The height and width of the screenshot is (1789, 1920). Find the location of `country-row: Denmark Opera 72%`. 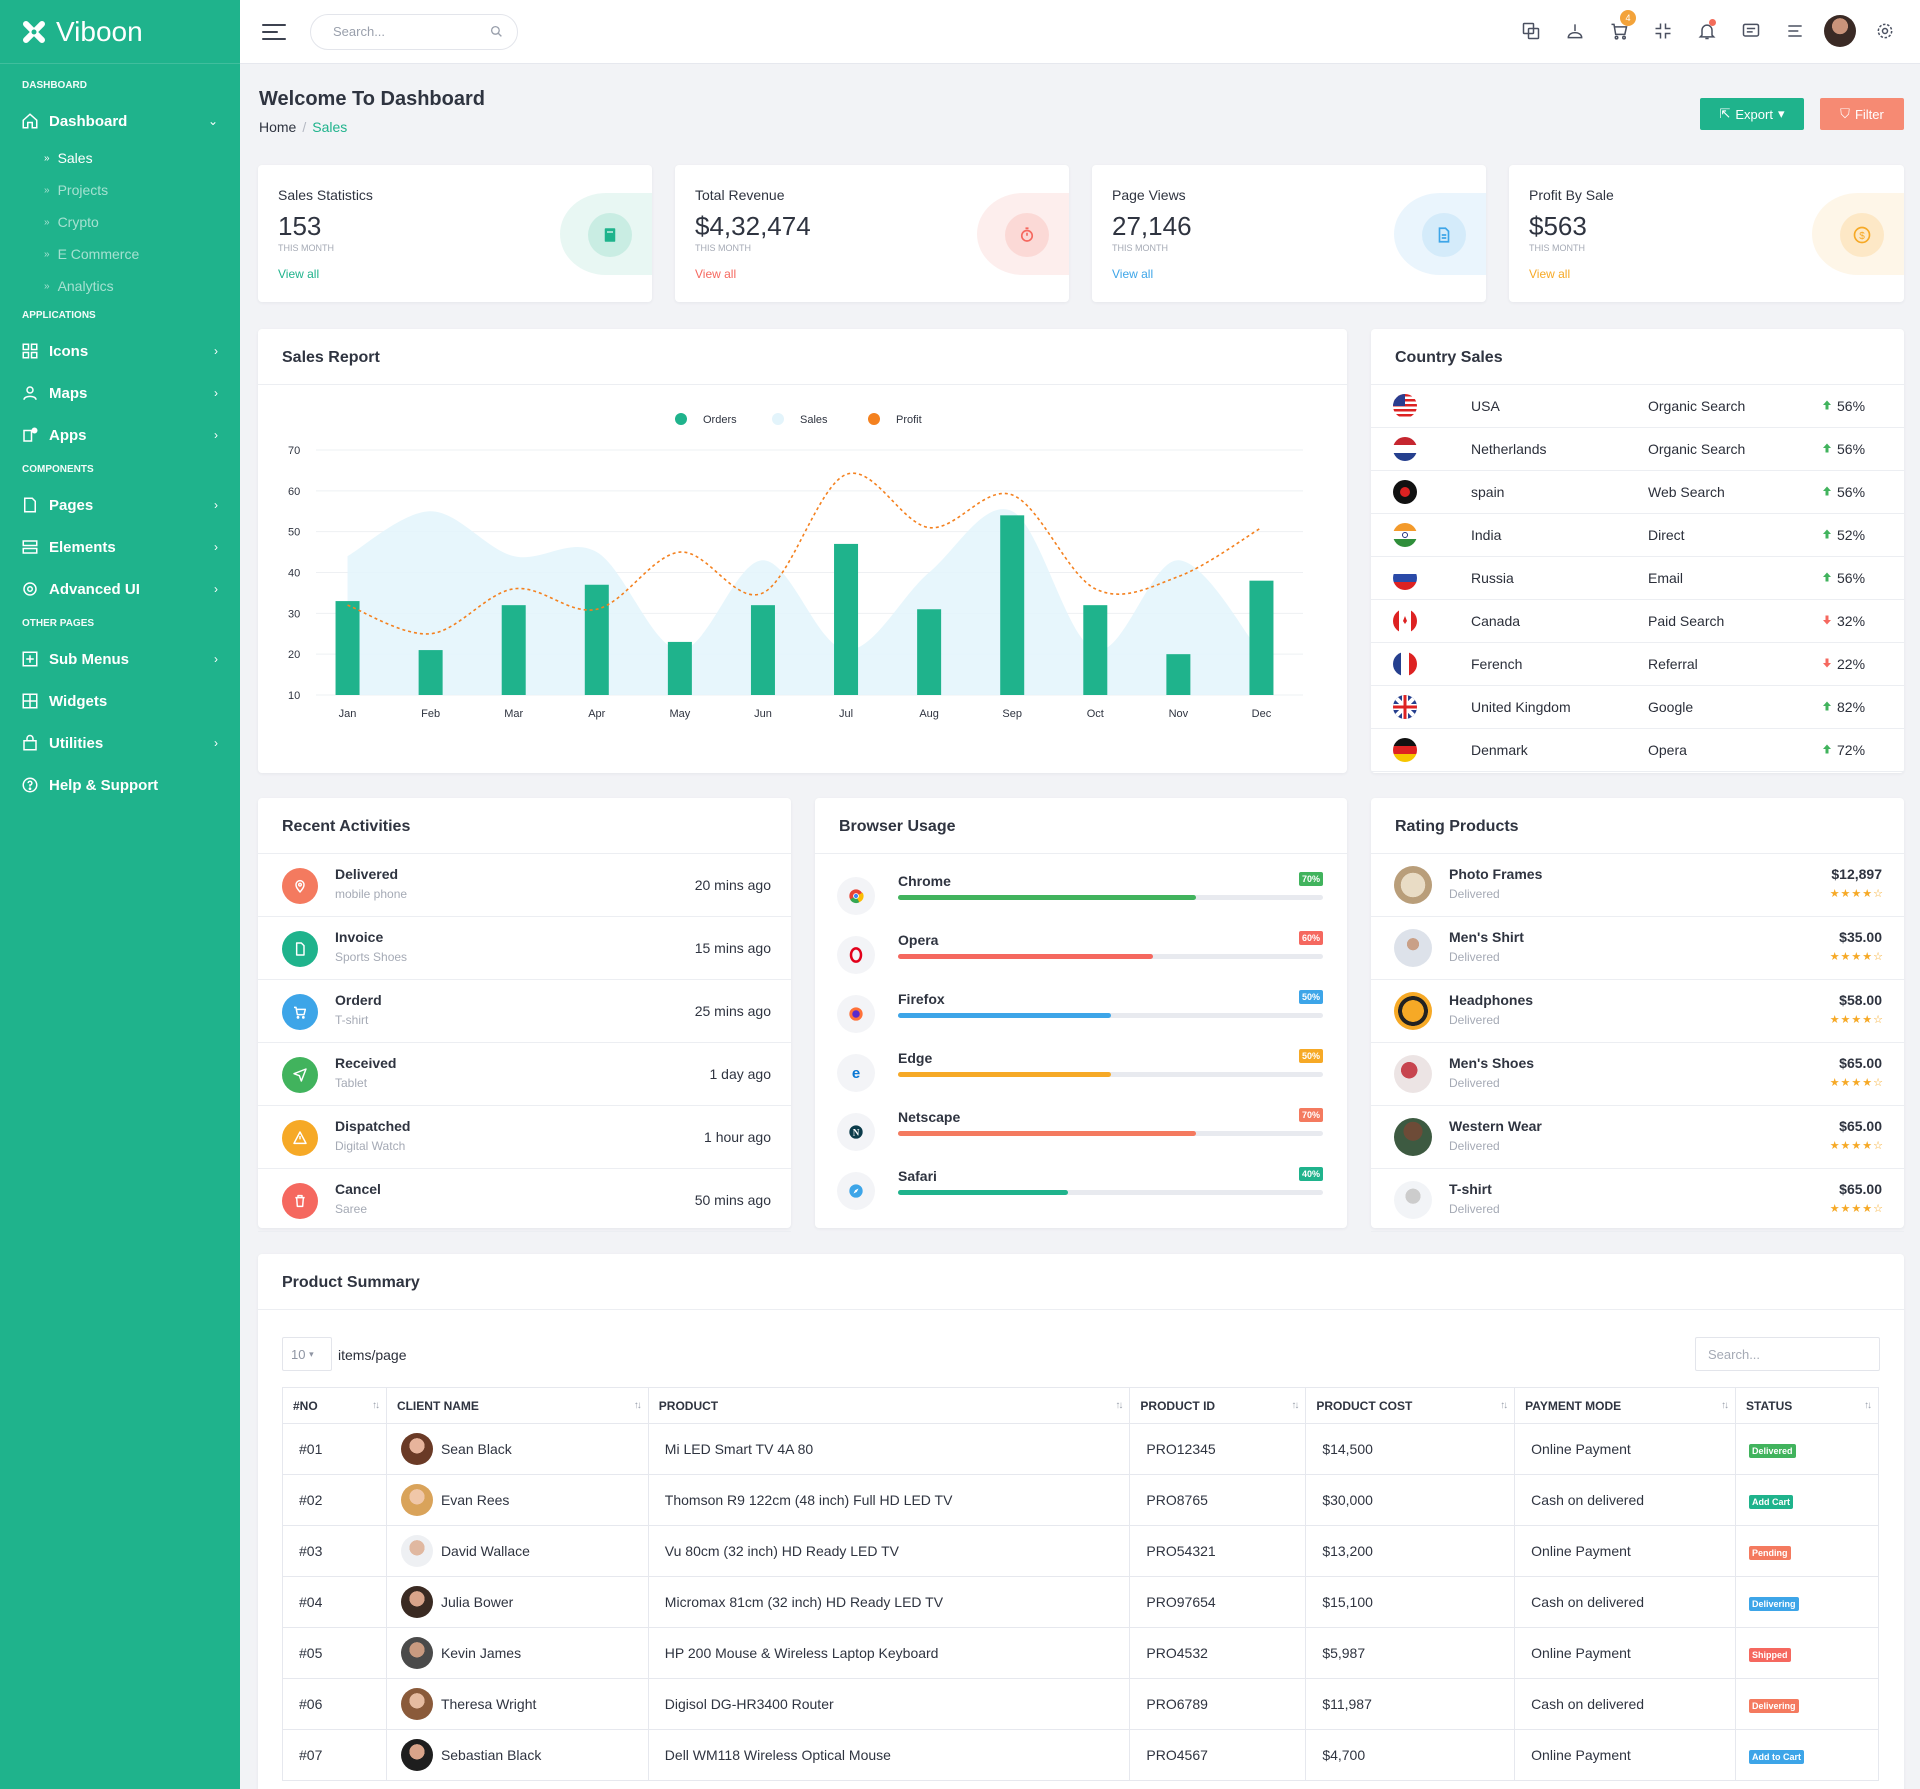

country-row: Denmark Opera 72% is located at coordinates (1637, 750).